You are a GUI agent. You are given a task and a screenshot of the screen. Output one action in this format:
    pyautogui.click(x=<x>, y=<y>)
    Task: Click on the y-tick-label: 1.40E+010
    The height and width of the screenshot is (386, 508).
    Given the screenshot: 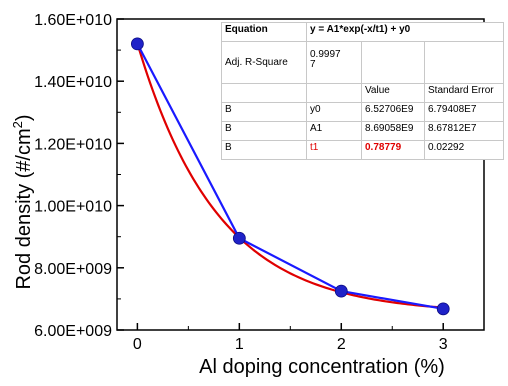 What is the action you would take?
    pyautogui.click(x=73, y=82)
    